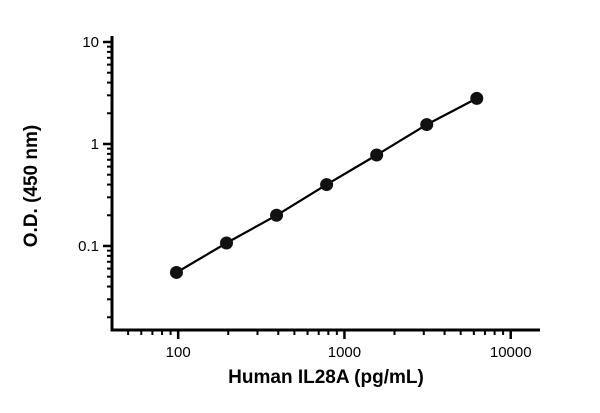 The image size is (600, 413). What do you see at coordinates (326, 377) in the screenshot?
I see `x-axis-title: Human IL28A (pg/mL)` at bounding box center [326, 377].